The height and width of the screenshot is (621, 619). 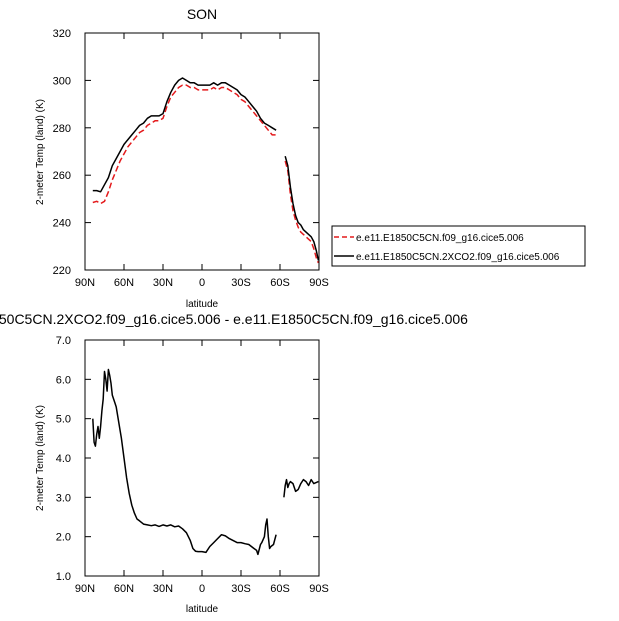 What do you see at coordinates (63, 459) in the screenshot?
I see `y-tick-label: 4.0` at bounding box center [63, 459].